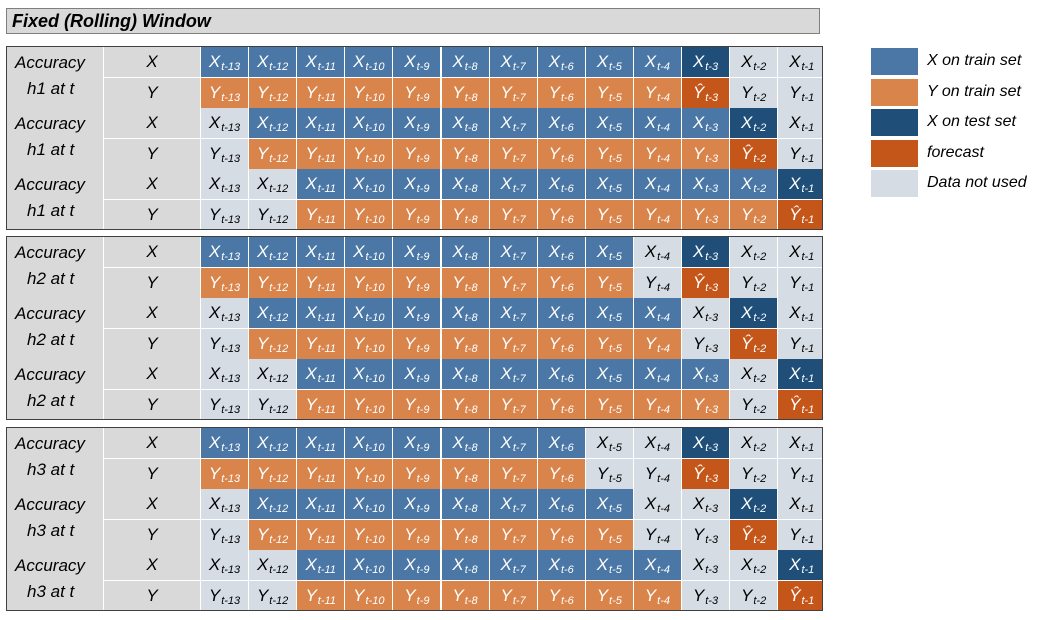 This screenshot has width=1052, height=620. I want to click on legend-label: X on train set, so click(974, 60).